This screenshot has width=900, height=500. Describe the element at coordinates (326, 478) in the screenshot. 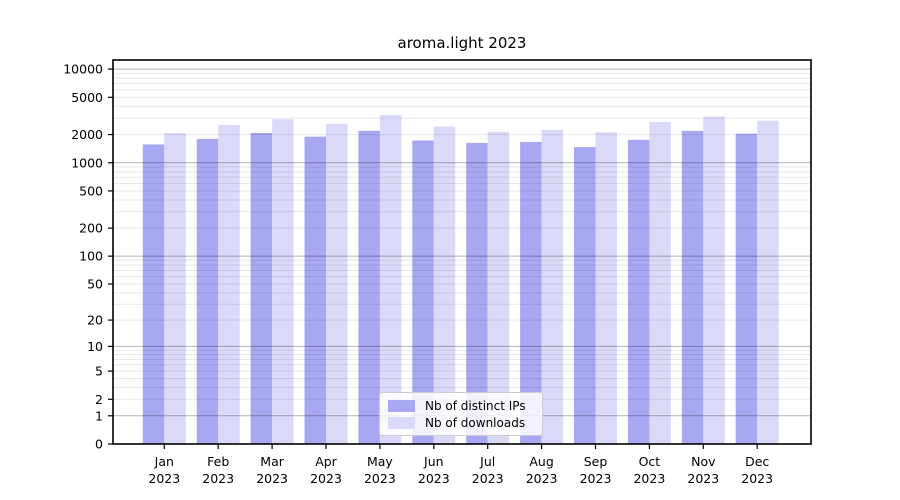

I see `x-tick-label-year-apr: 2023` at that location.